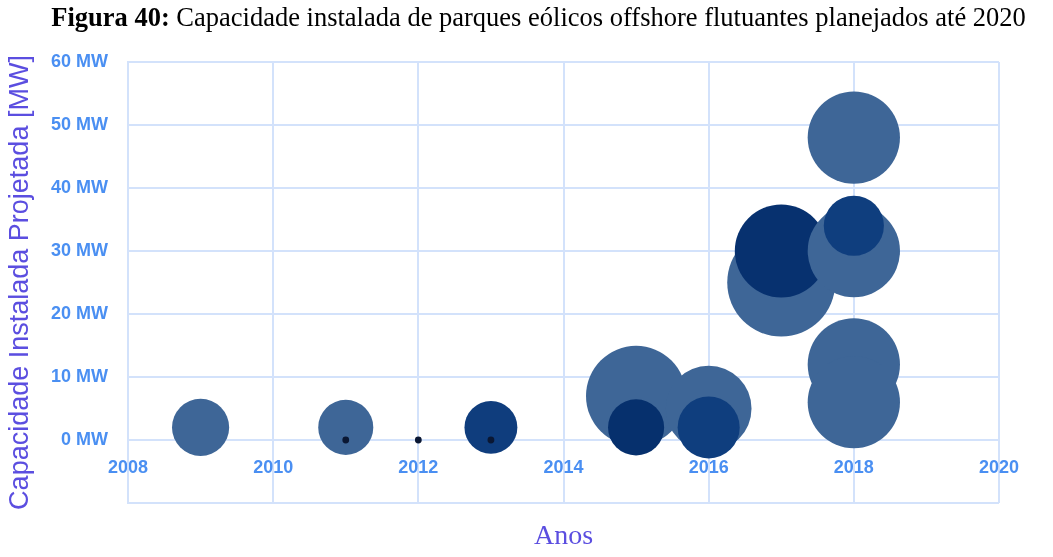 The height and width of the screenshot is (557, 1053). What do you see at coordinates (79, 60) in the screenshot?
I see `y-tick-label: 60 MW` at bounding box center [79, 60].